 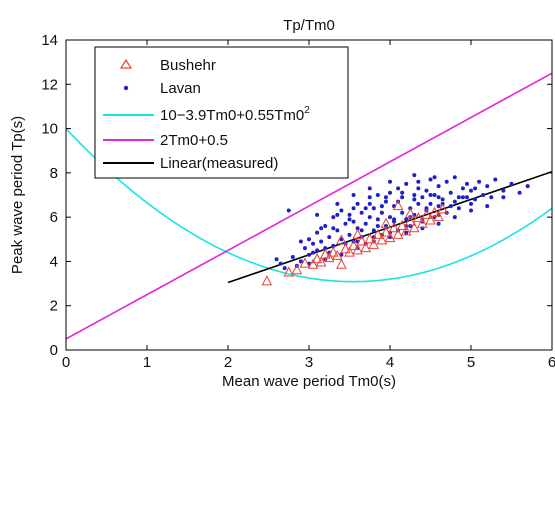 I want to click on legend-label-2tm0: 2Tm0+0.5, so click(x=194, y=140).